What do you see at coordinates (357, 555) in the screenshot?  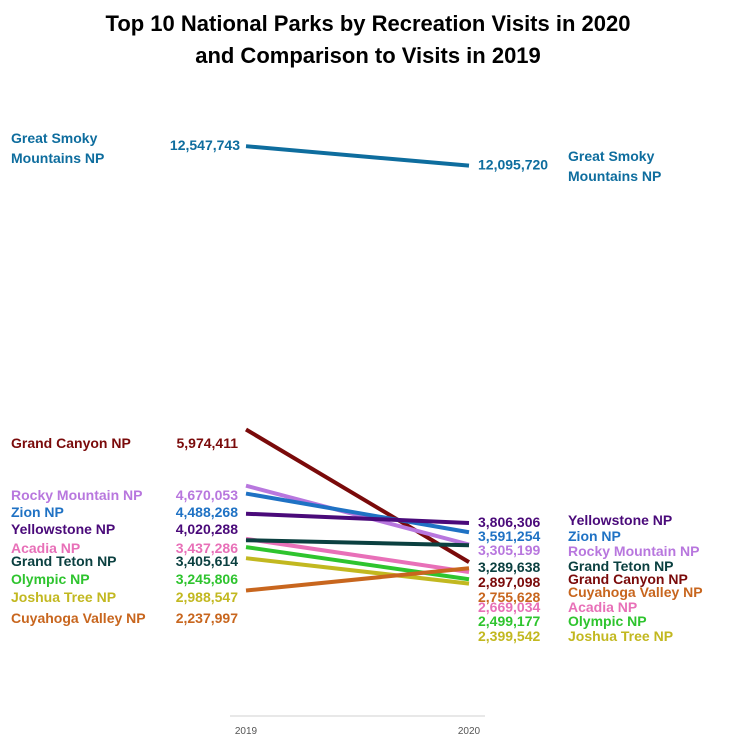 I see `series-line-acadia-np` at bounding box center [357, 555].